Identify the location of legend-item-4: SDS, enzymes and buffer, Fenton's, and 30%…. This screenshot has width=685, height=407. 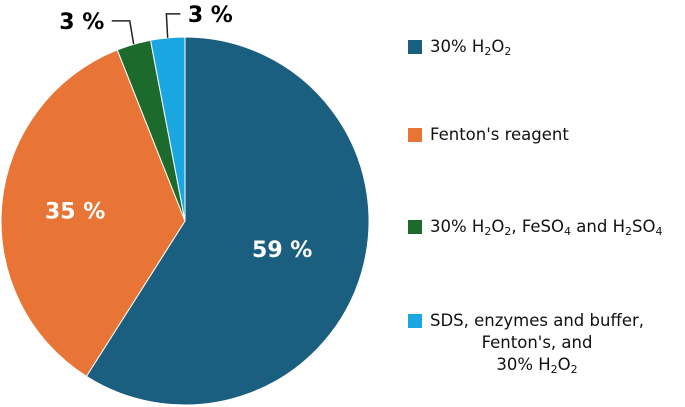
(526, 343).